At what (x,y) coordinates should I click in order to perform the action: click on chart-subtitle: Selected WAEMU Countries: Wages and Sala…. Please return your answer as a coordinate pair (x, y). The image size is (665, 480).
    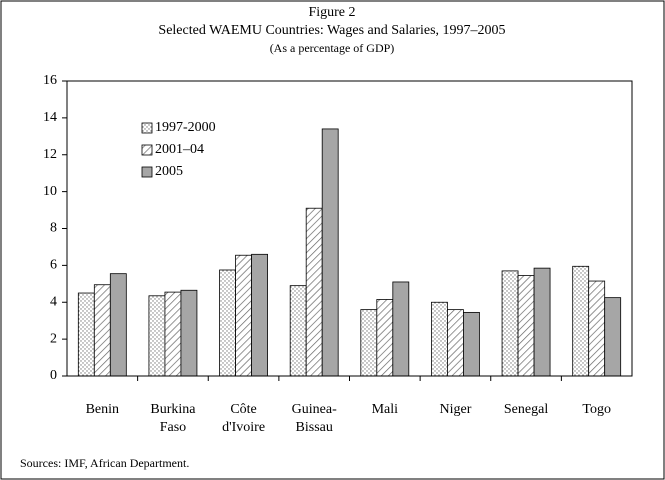
    Looking at the image, I should click on (331, 30).